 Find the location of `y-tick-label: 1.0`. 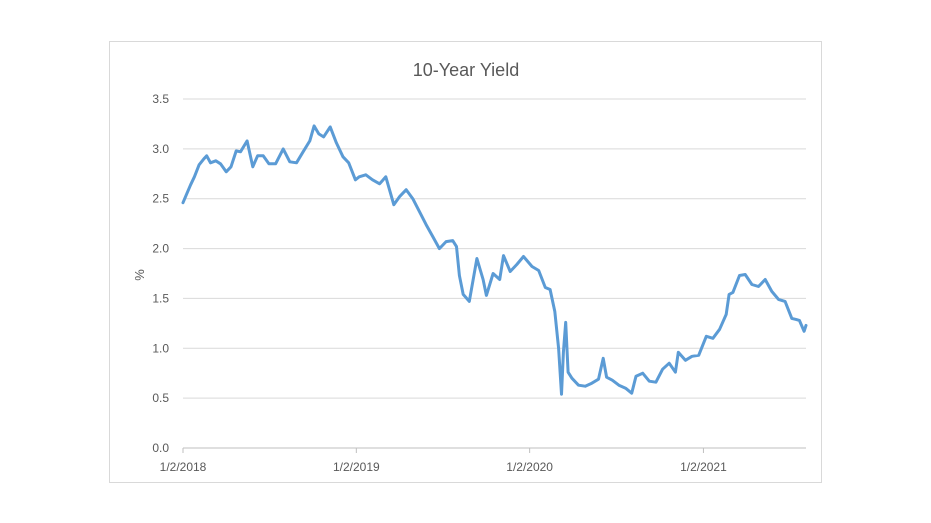

y-tick-label: 1.0 is located at coordinates (160, 348).